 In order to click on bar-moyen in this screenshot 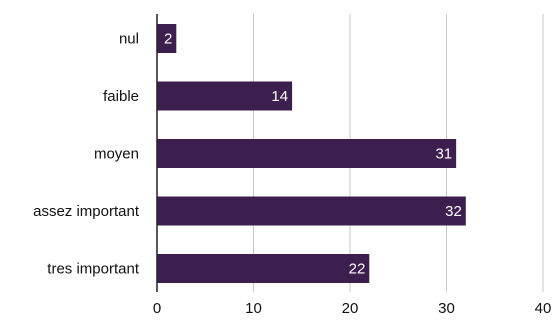, I will do `click(307, 153)`.